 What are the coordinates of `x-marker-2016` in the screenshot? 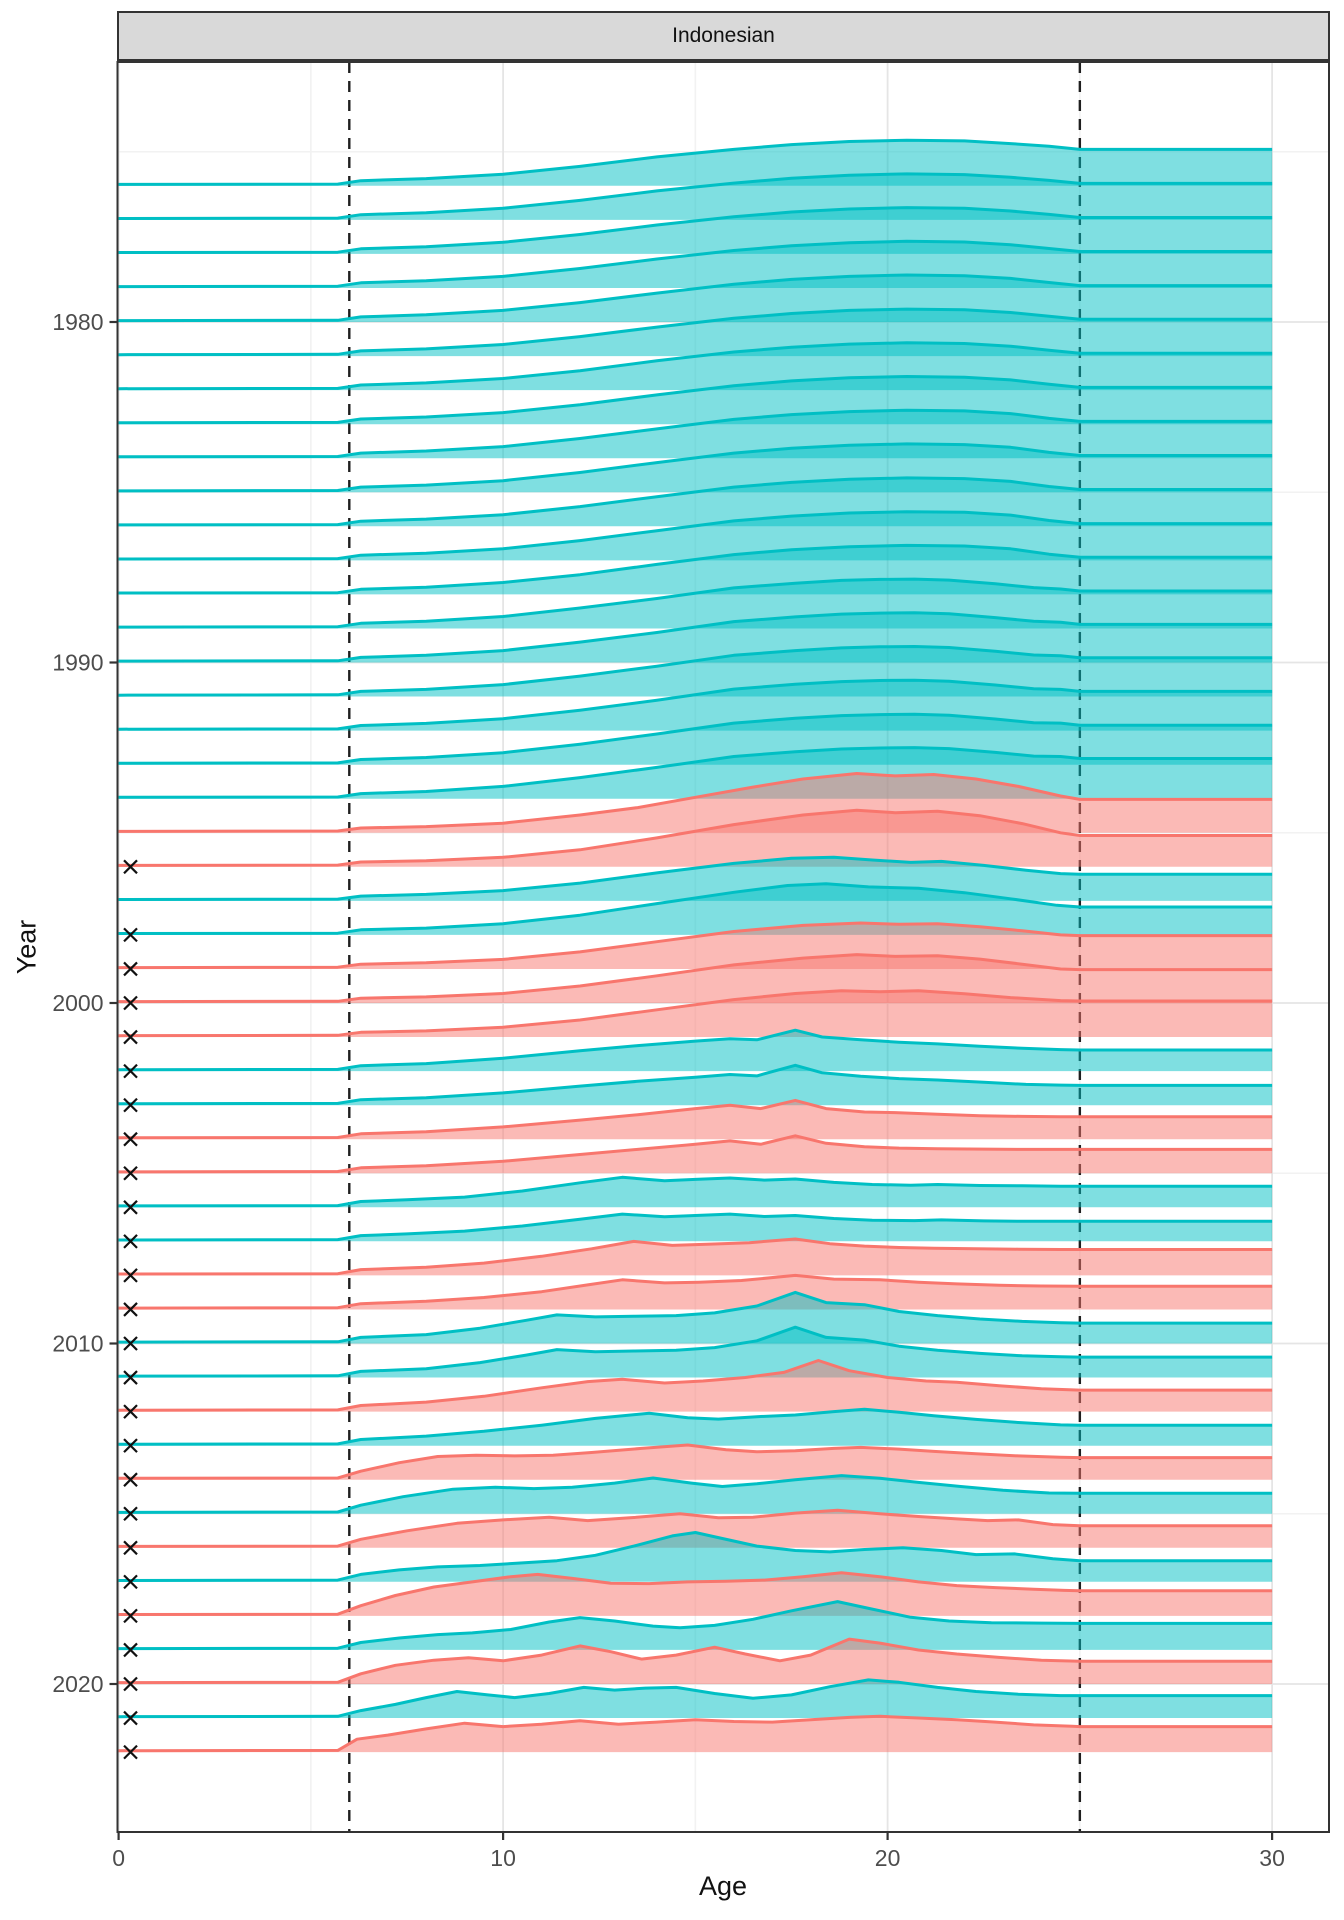 It's located at (130, 1548).